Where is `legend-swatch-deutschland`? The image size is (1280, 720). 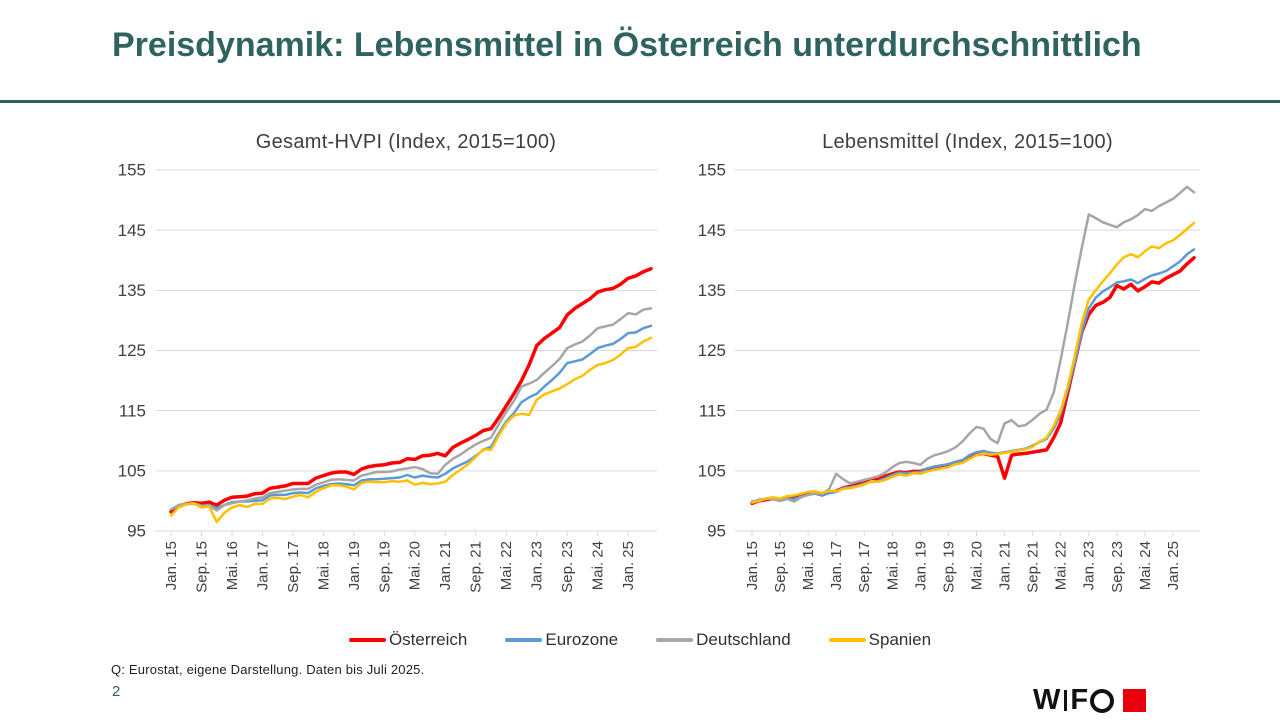 legend-swatch-deutschland is located at coordinates (675, 640).